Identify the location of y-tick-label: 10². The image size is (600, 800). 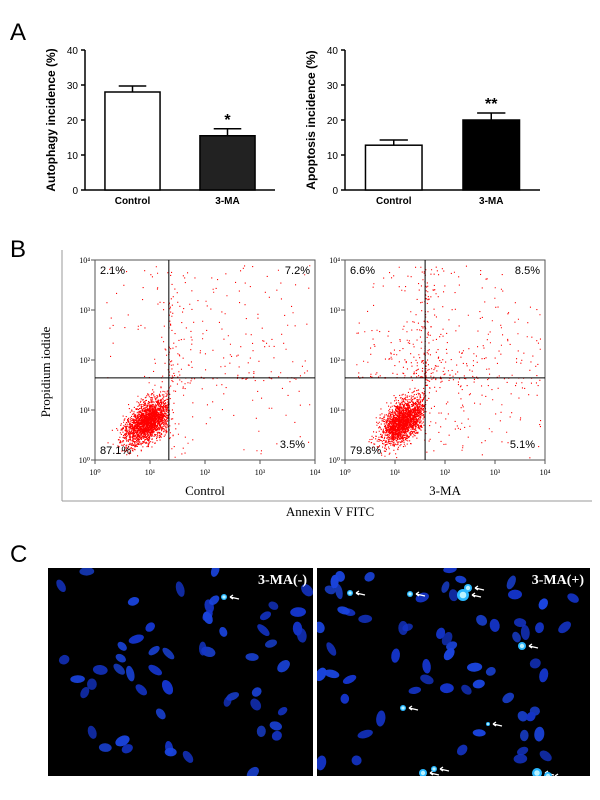
(85, 360).